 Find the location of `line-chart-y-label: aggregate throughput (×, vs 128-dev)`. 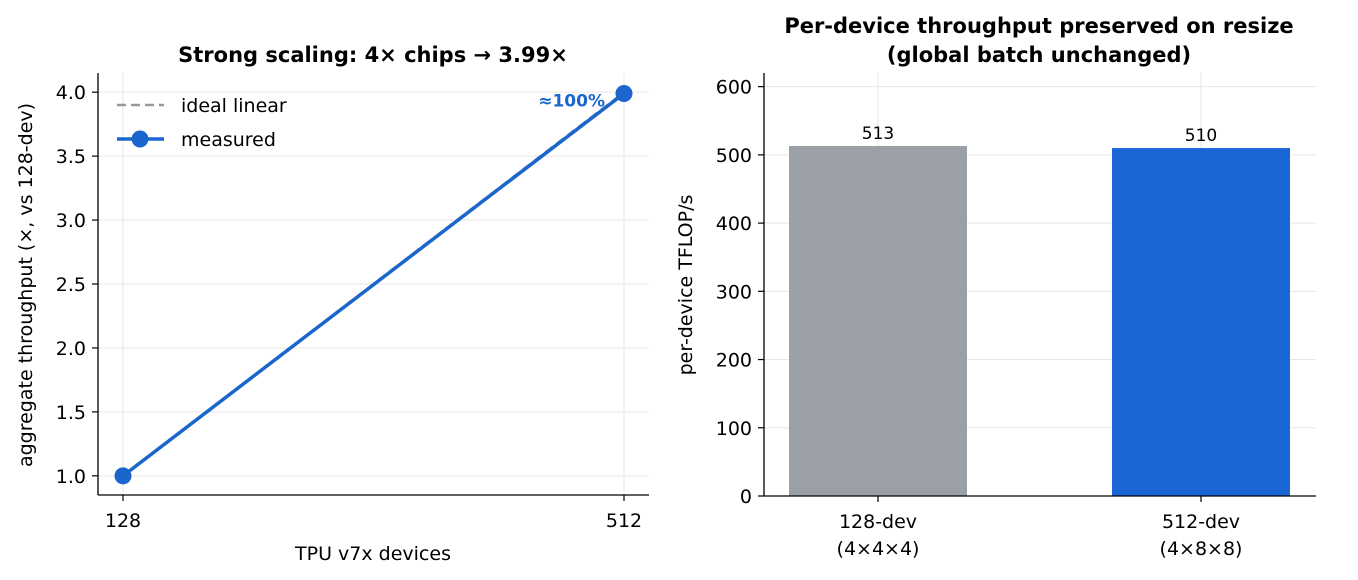

line-chart-y-label: aggregate throughput (×, vs 128-dev) is located at coordinates (26, 285).